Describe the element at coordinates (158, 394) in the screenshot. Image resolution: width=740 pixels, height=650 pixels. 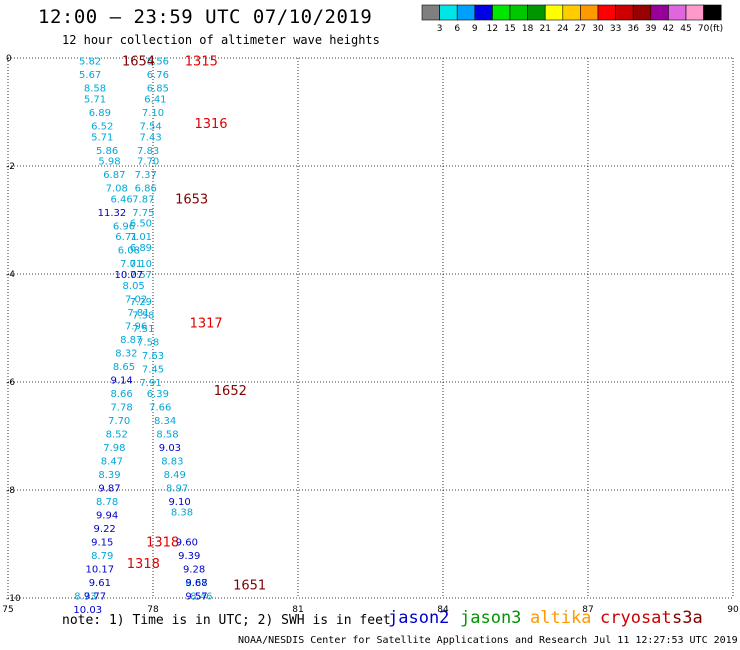
I see `wave-height-label: 6.39` at that location.